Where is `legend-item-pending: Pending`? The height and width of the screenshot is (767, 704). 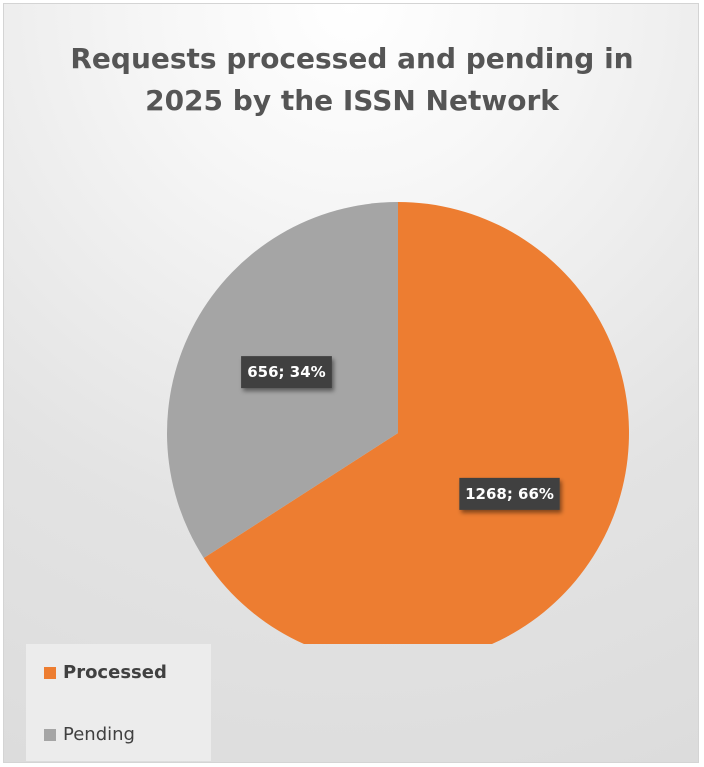 legend-item-pending: Pending is located at coordinates (89, 734).